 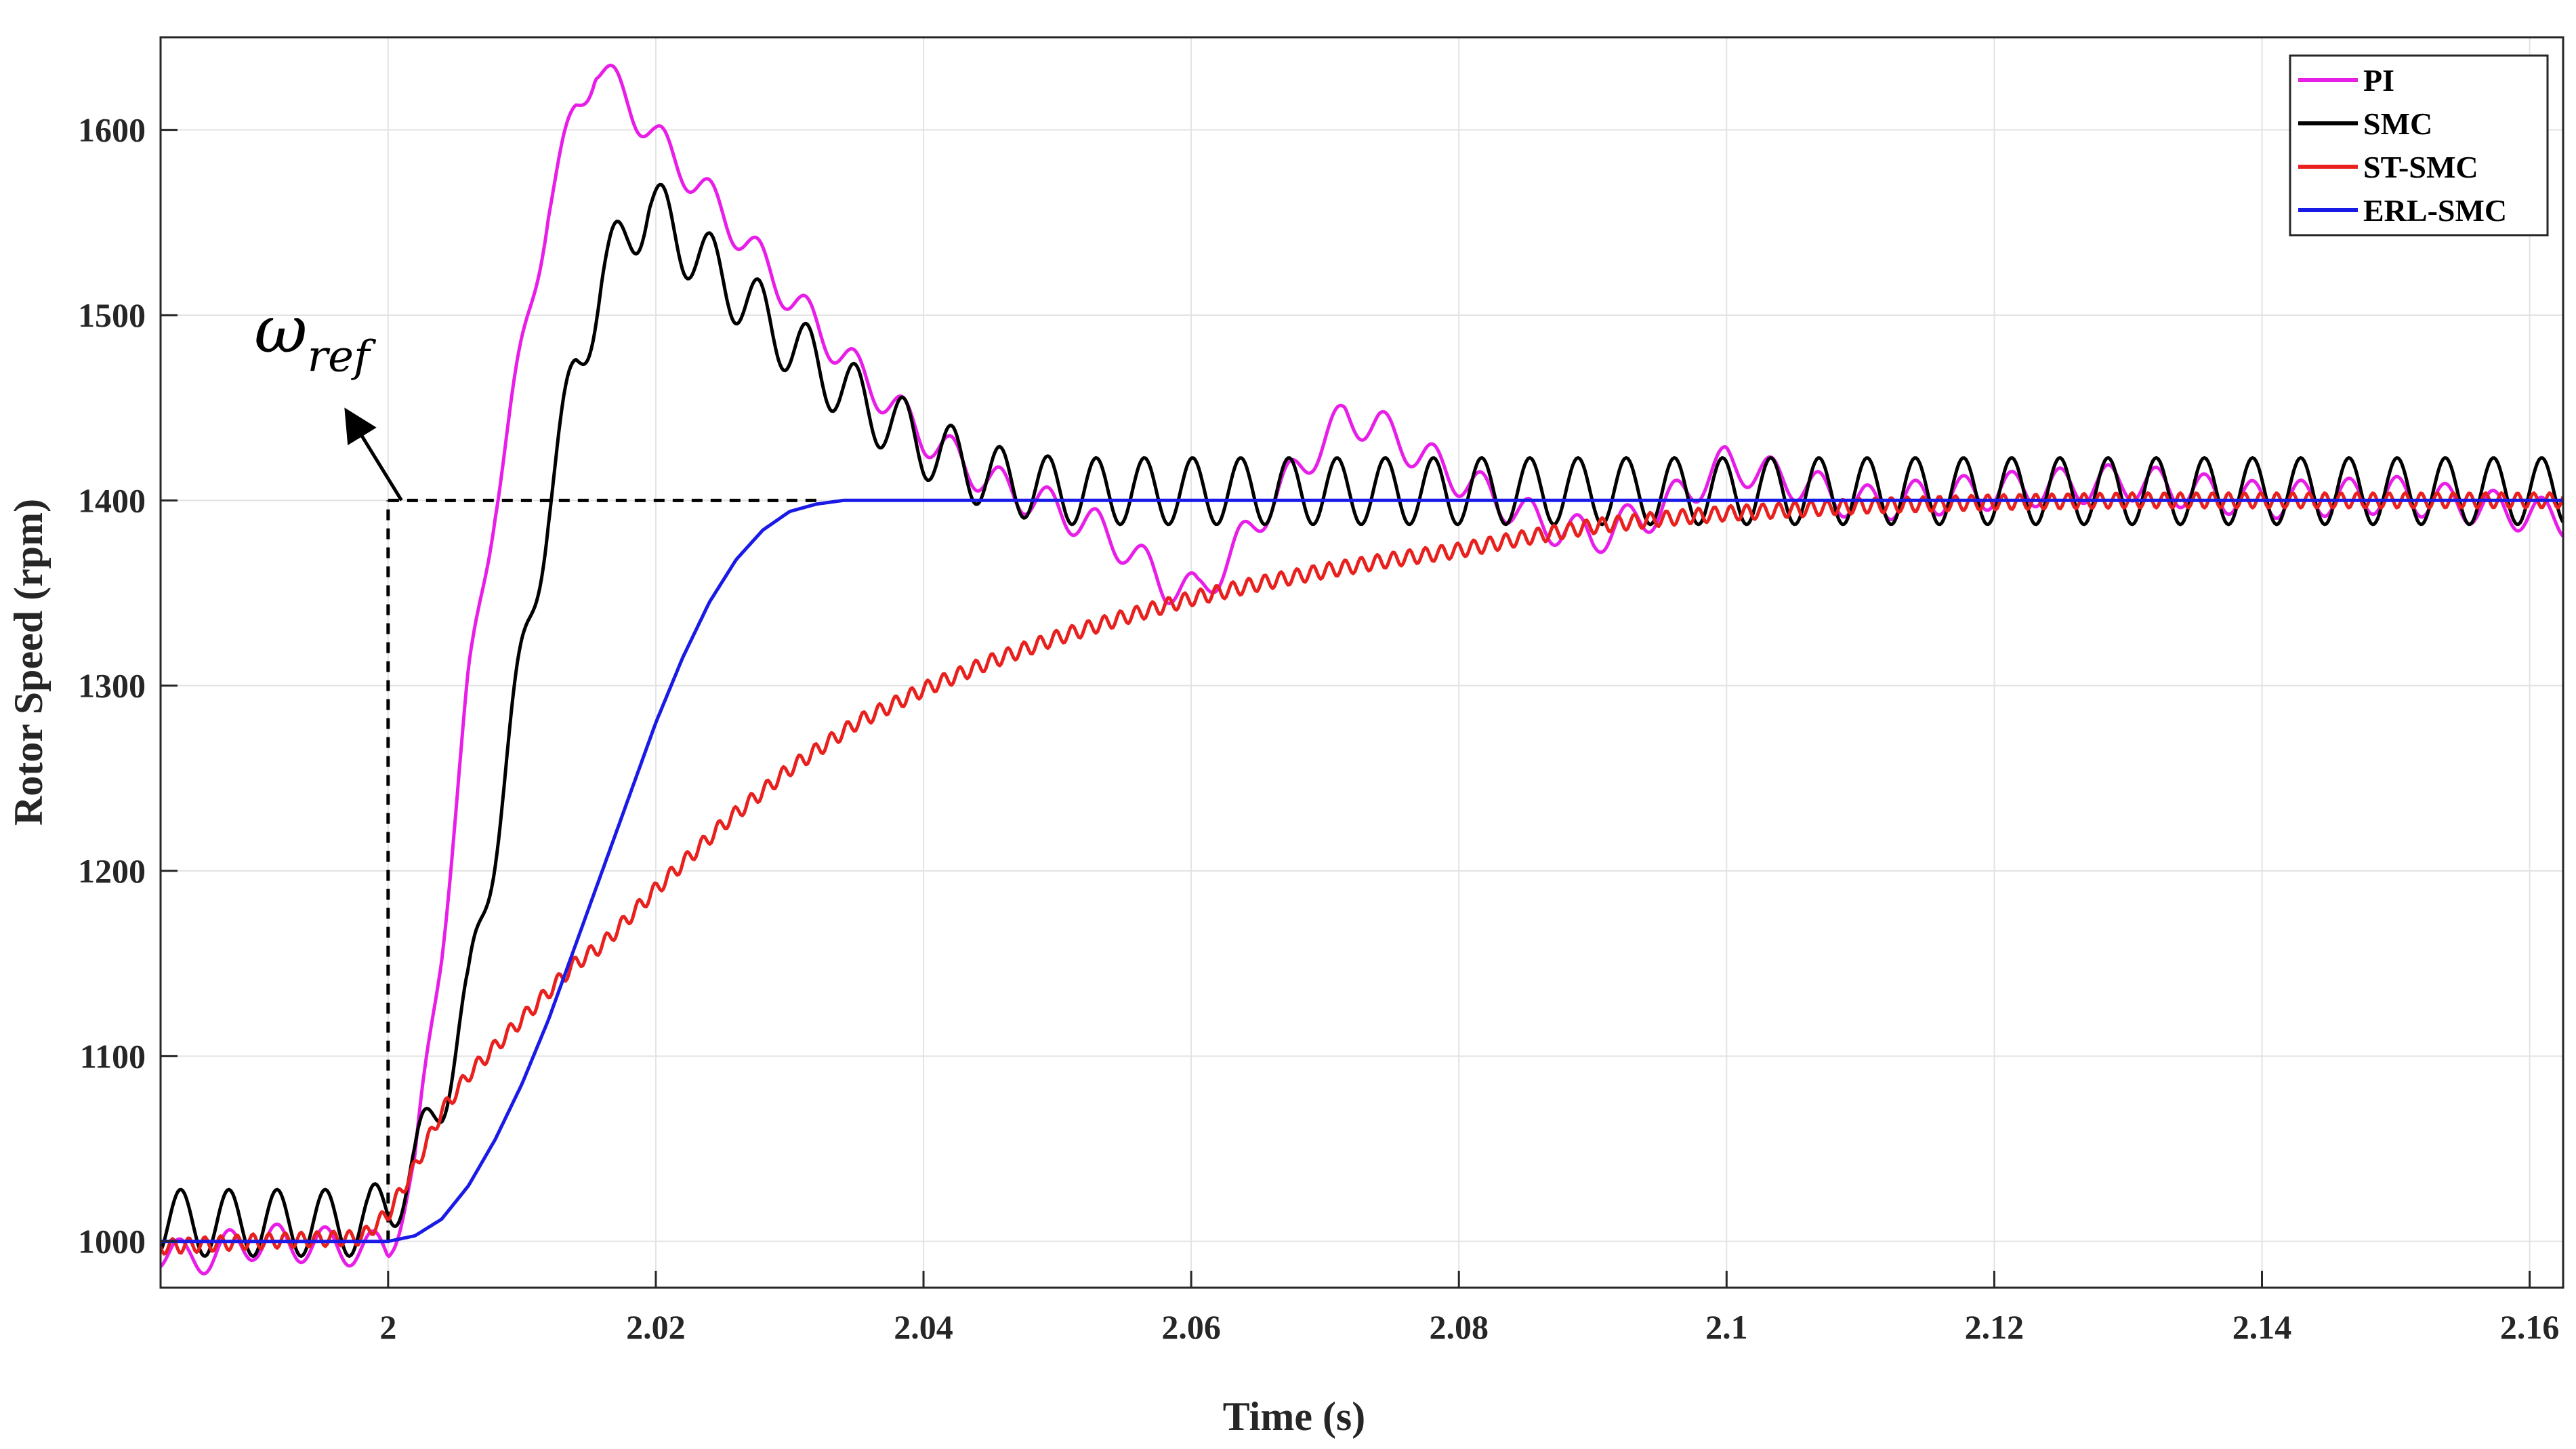 I want to click on legend-entries: PI SMC ST-SMC ERL-SMC, so click(x=2402, y=145).